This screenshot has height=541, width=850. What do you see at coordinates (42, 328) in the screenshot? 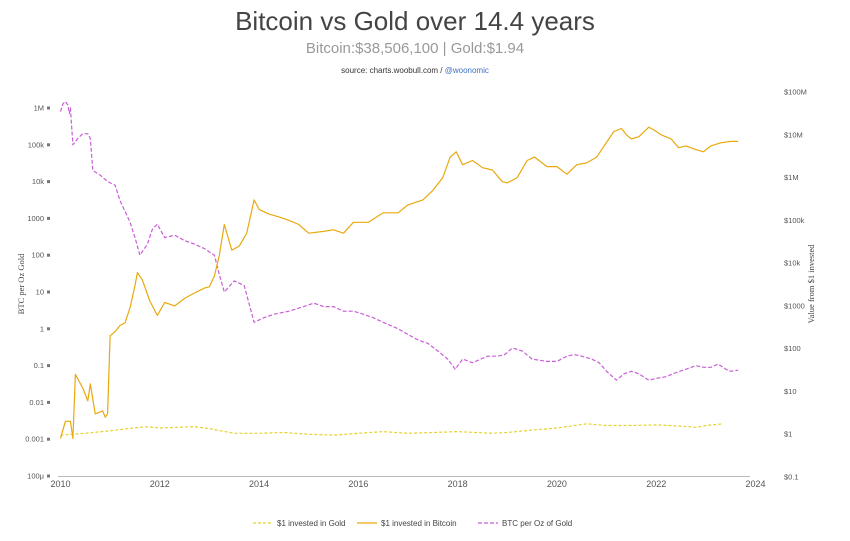
I see `left-axis-tick-label: 1` at bounding box center [42, 328].